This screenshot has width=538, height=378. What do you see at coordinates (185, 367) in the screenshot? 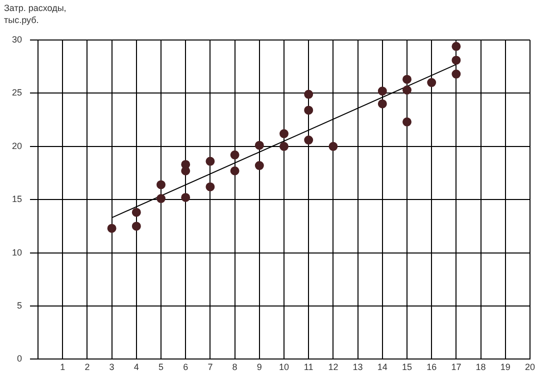
I see `x-tick-label: 6` at bounding box center [185, 367].